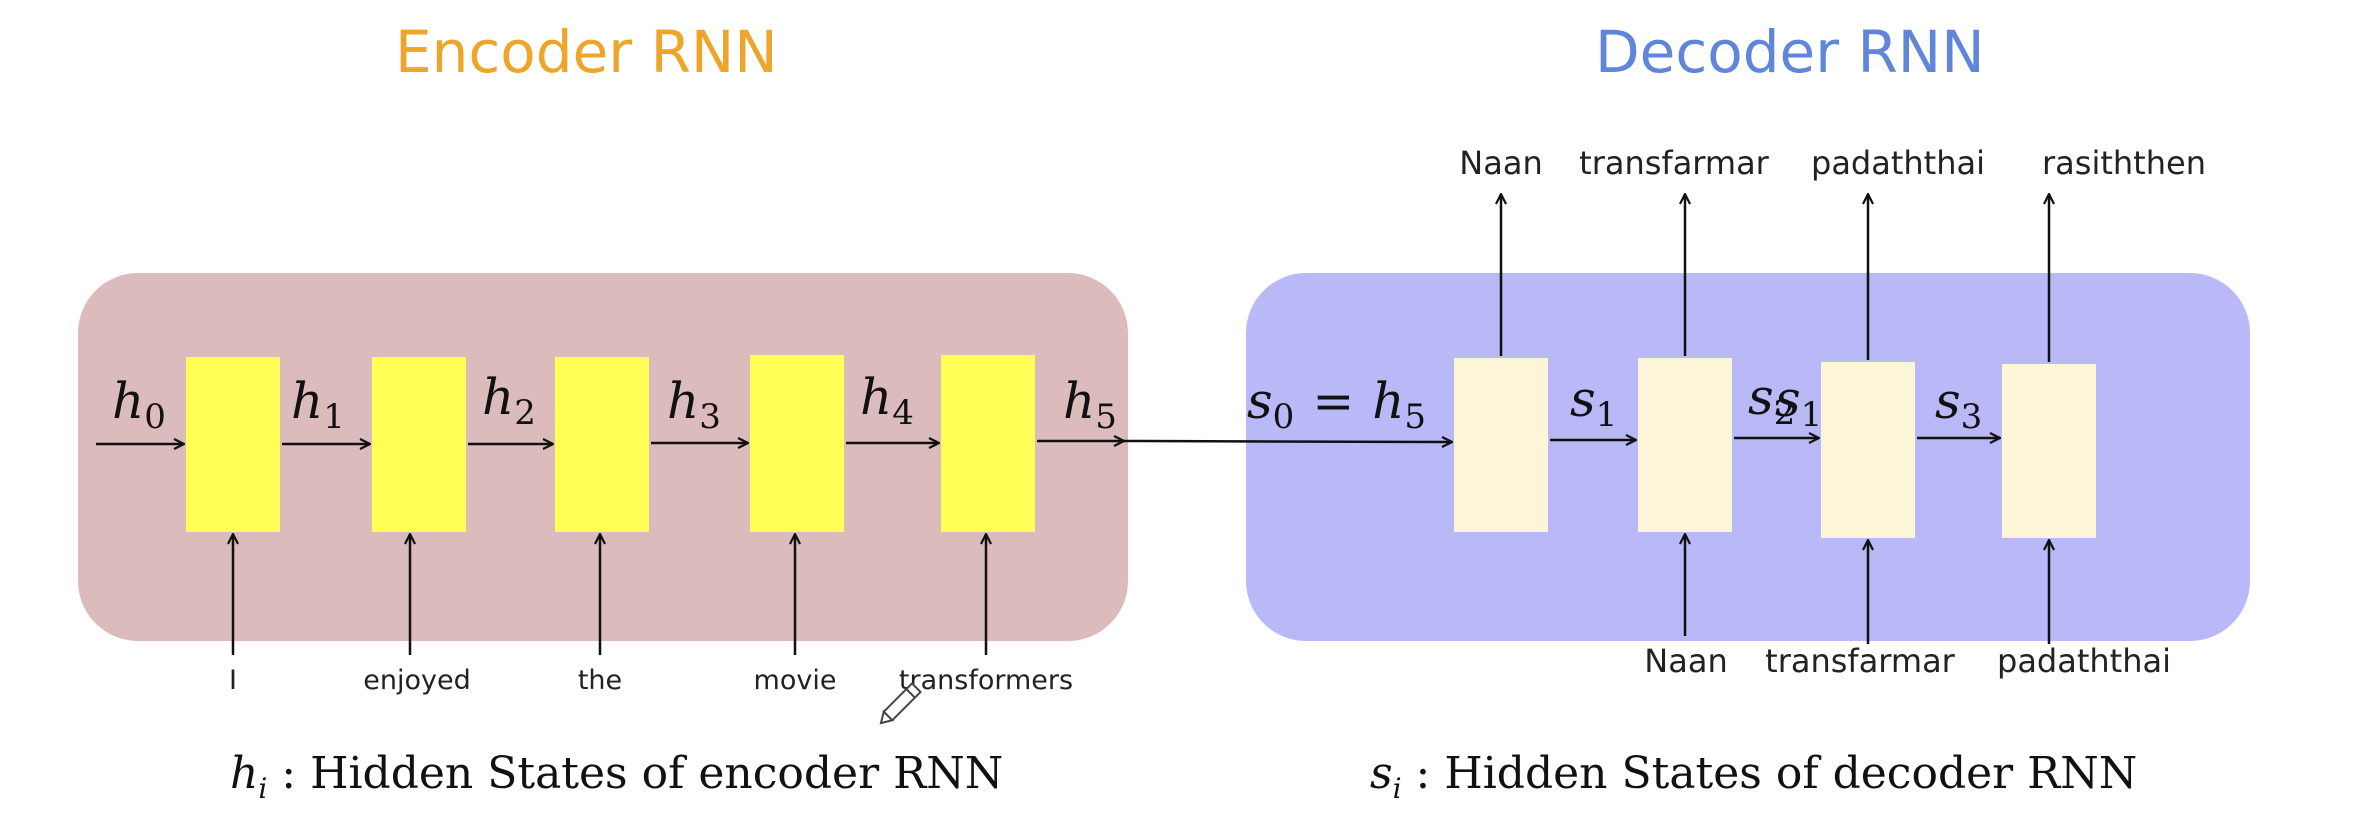 This screenshot has width=2362, height=821. Describe the element at coordinates (1381, 773) in the screenshot. I see `decoder-caption-var: s` at that location.